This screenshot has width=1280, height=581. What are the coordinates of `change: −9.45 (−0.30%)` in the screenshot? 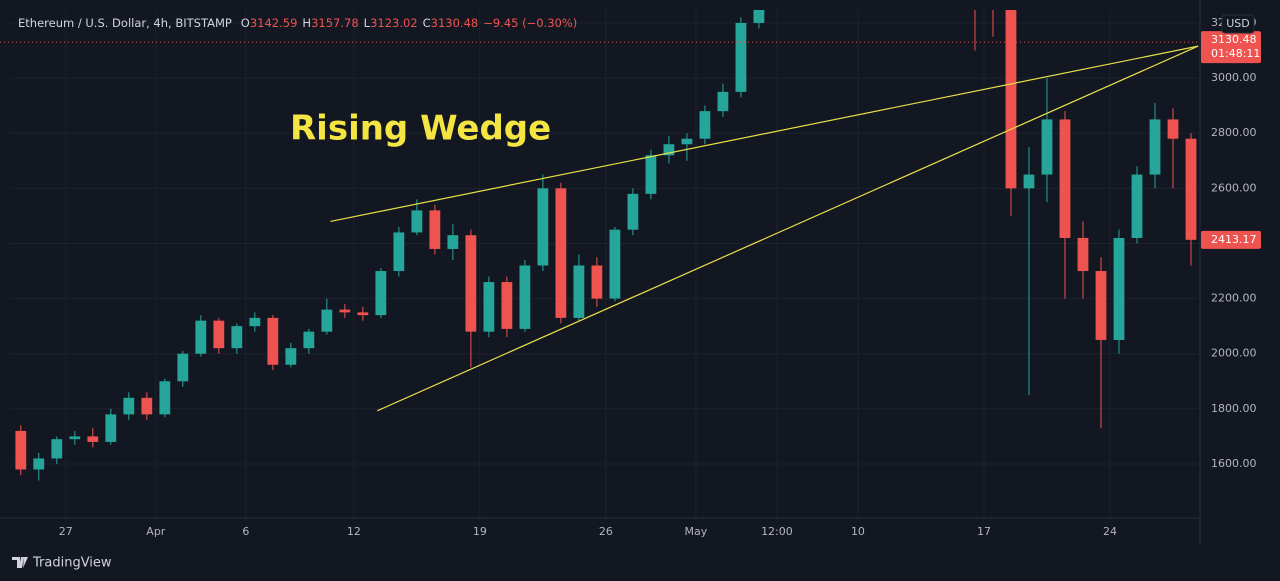 It's located at (530, 23).